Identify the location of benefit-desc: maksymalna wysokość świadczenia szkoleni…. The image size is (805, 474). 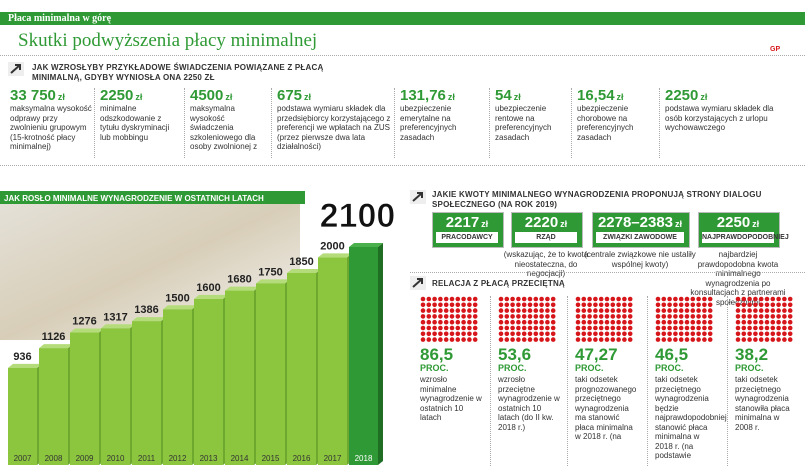
(224, 127).